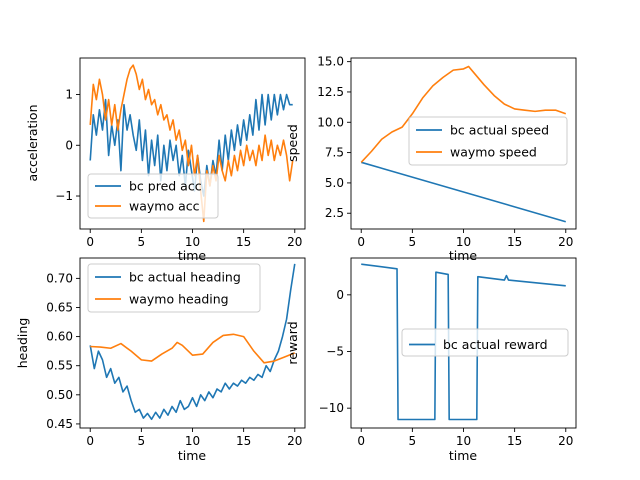 This screenshot has height=480, width=640. What do you see at coordinates (164, 206) in the screenshot?
I see `legend-label: waymo acc` at bounding box center [164, 206].